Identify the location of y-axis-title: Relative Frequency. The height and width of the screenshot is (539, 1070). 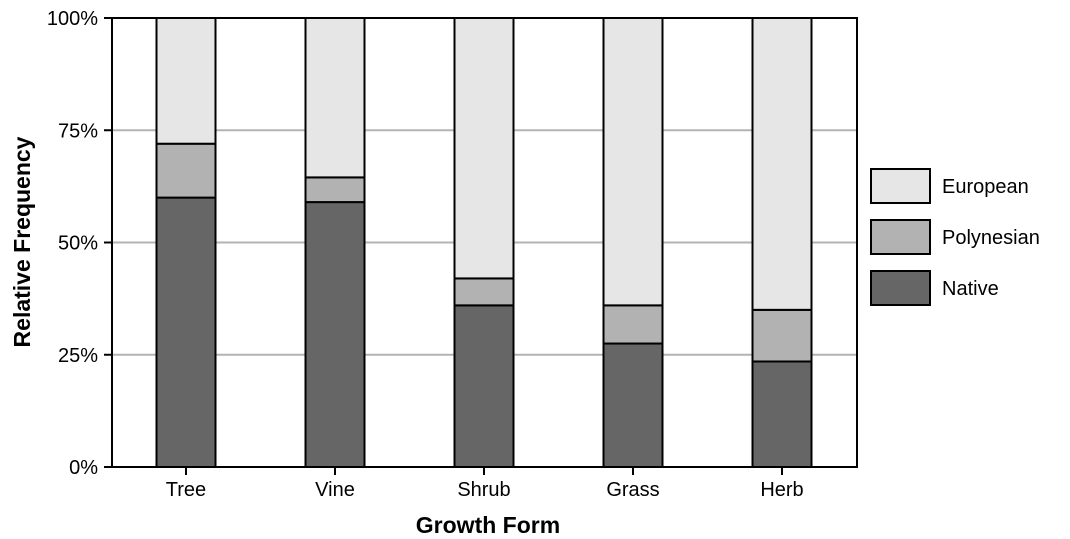
(22, 241).